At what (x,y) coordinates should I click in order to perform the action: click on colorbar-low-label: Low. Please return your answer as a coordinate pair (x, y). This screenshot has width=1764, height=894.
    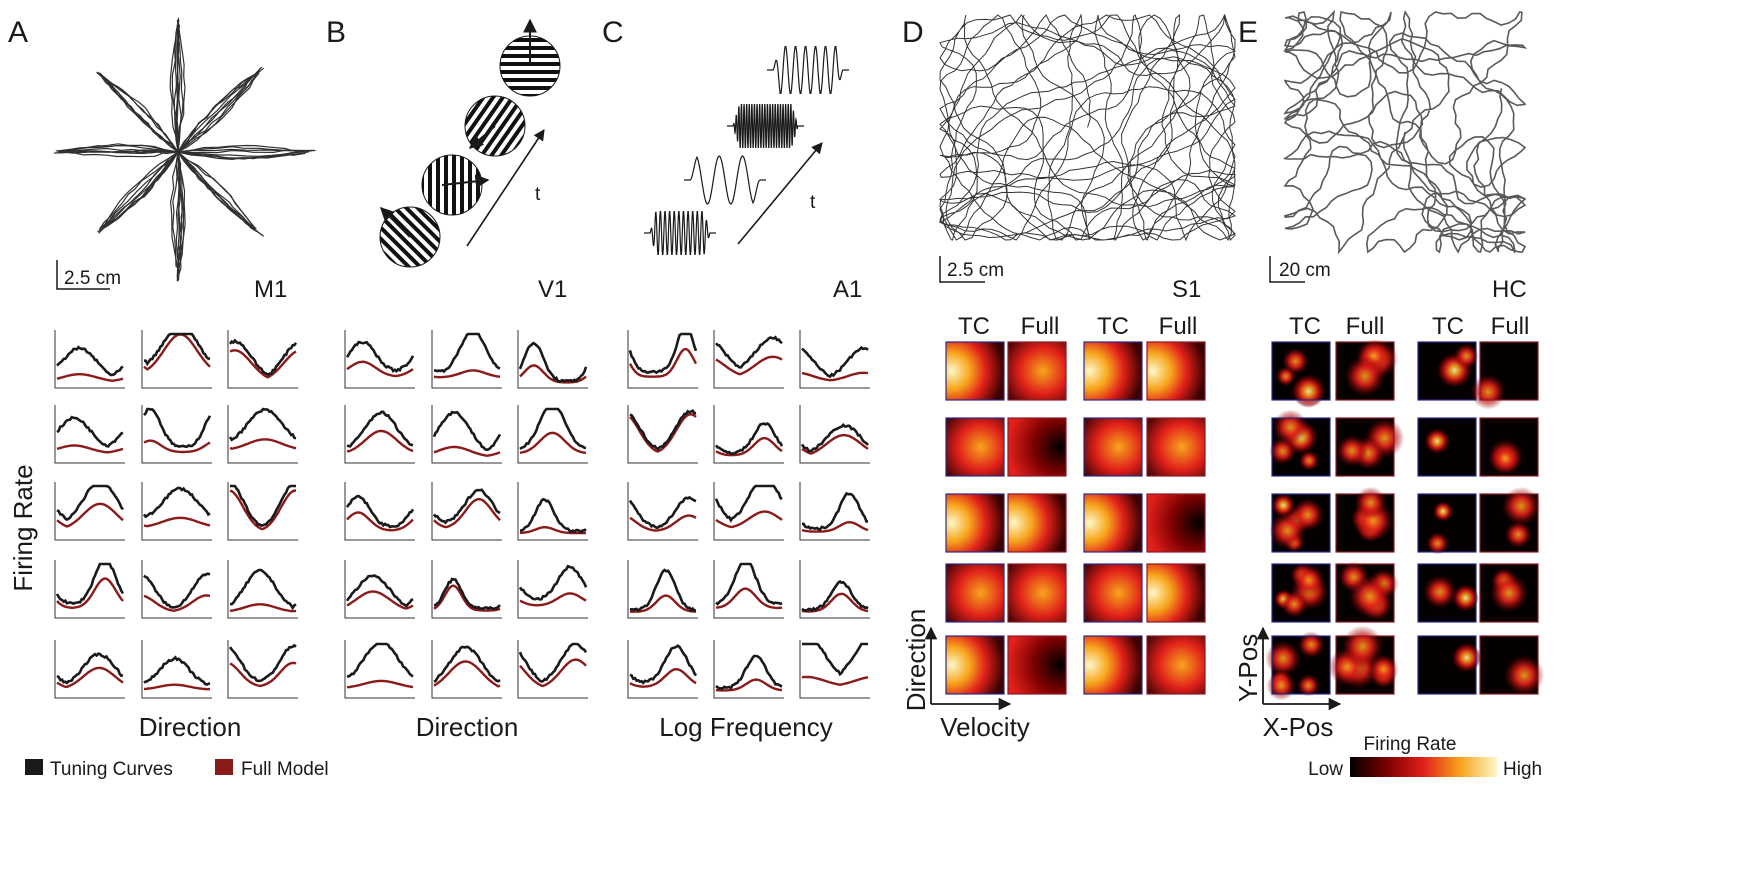
    Looking at the image, I should click on (1325, 769).